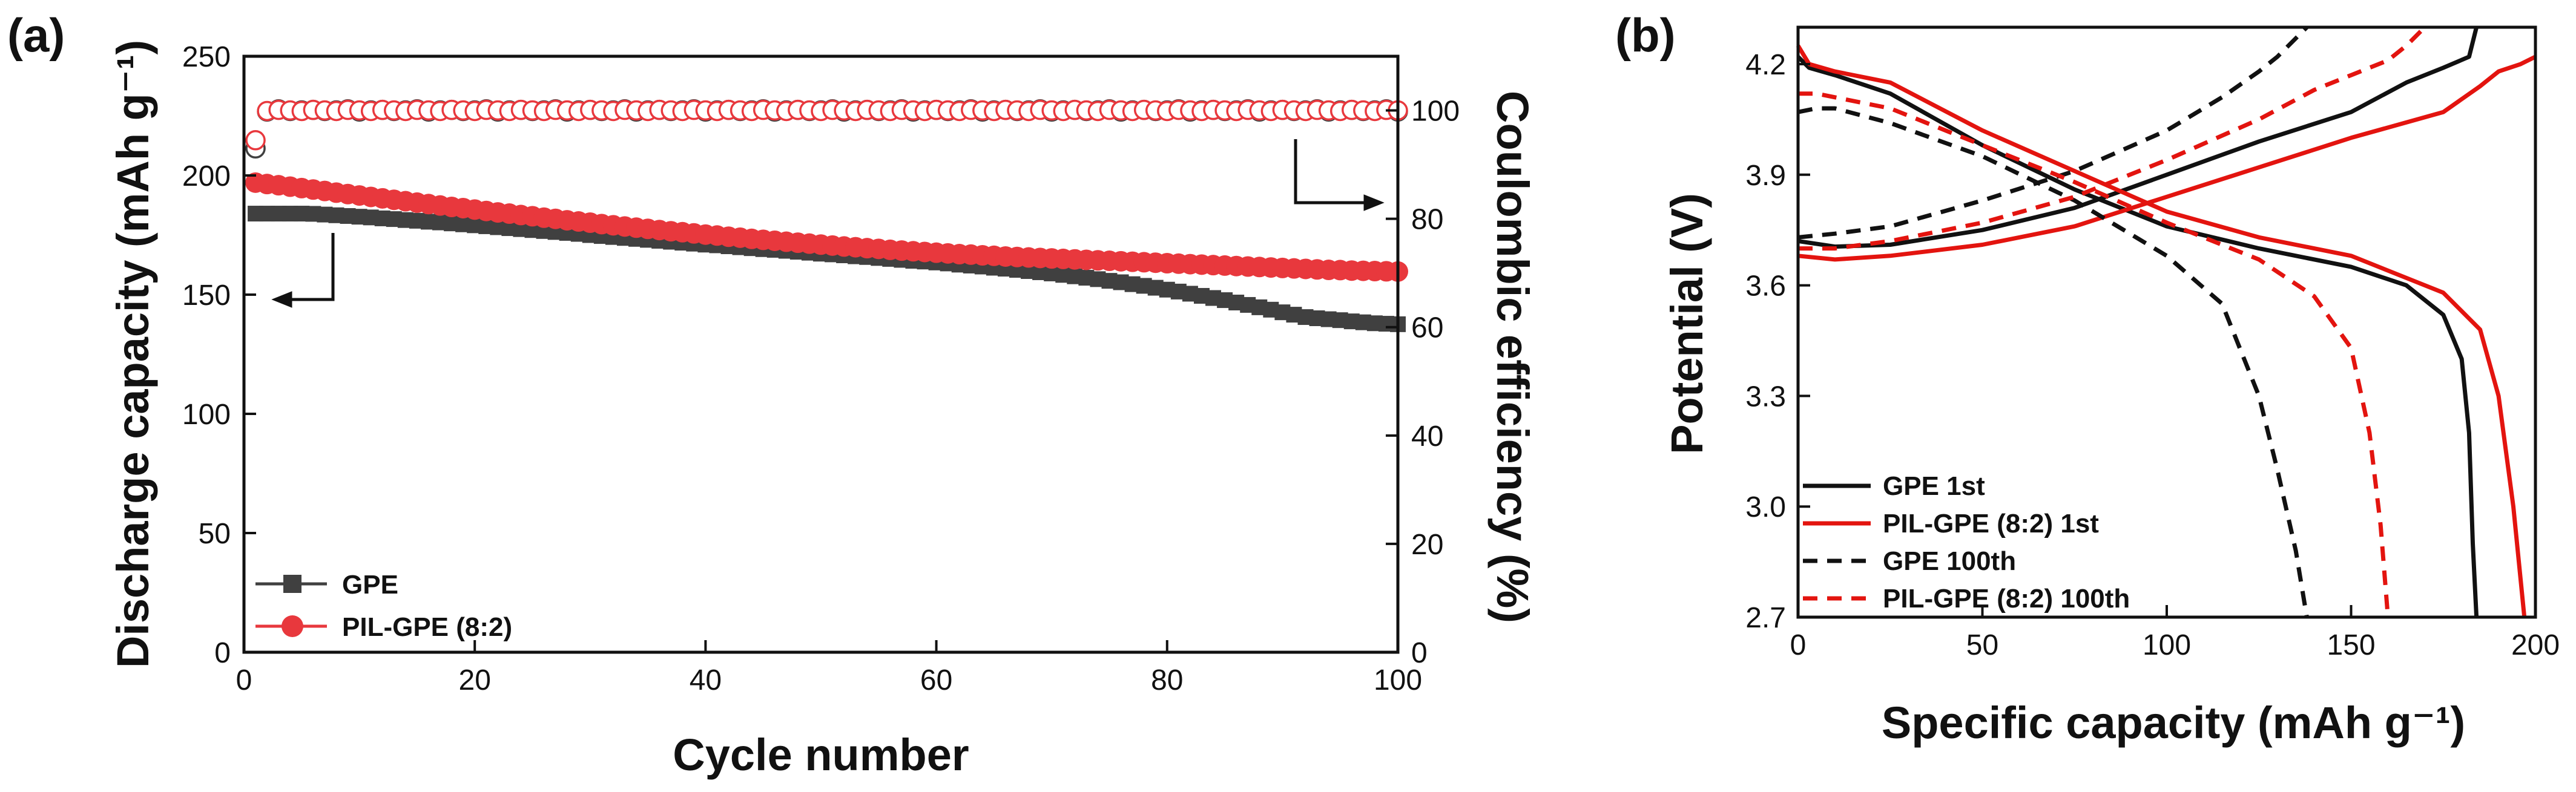 The width and height of the screenshot is (2576, 792). I want to click on x-tick-label: 50, so click(1982, 645).